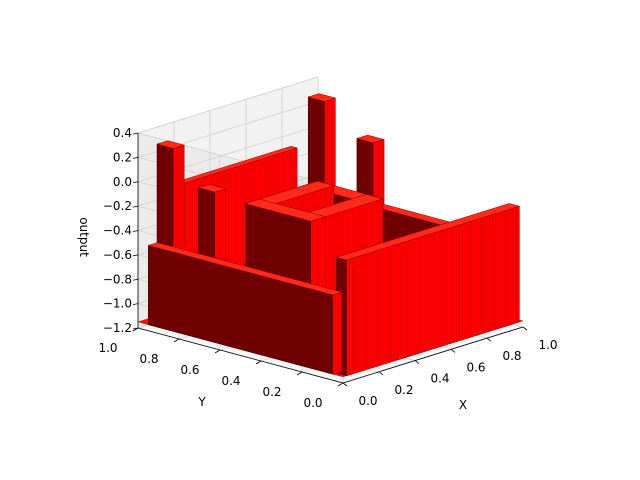 This screenshot has height=480, width=640. Describe the element at coordinates (117, 206) in the screenshot. I see `z-tick-label: −0.2` at that location.